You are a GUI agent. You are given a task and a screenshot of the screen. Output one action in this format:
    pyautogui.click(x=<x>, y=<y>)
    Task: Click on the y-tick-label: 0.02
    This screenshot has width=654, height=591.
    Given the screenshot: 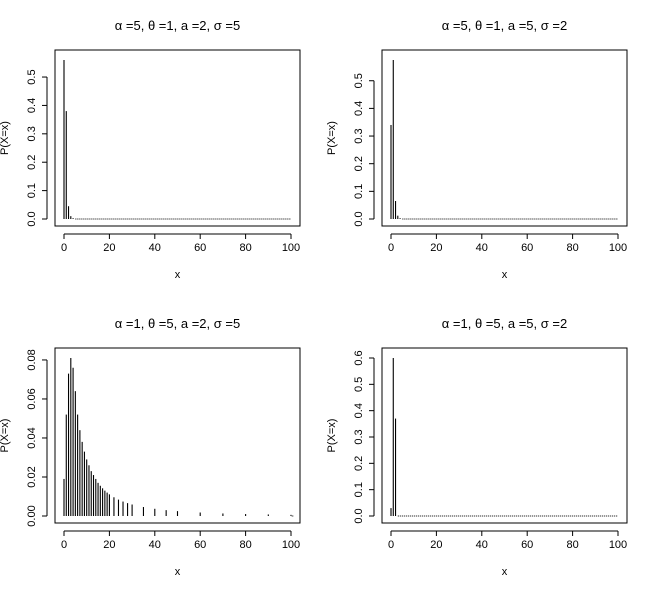 What is the action you would take?
    pyautogui.click(x=32, y=476)
    